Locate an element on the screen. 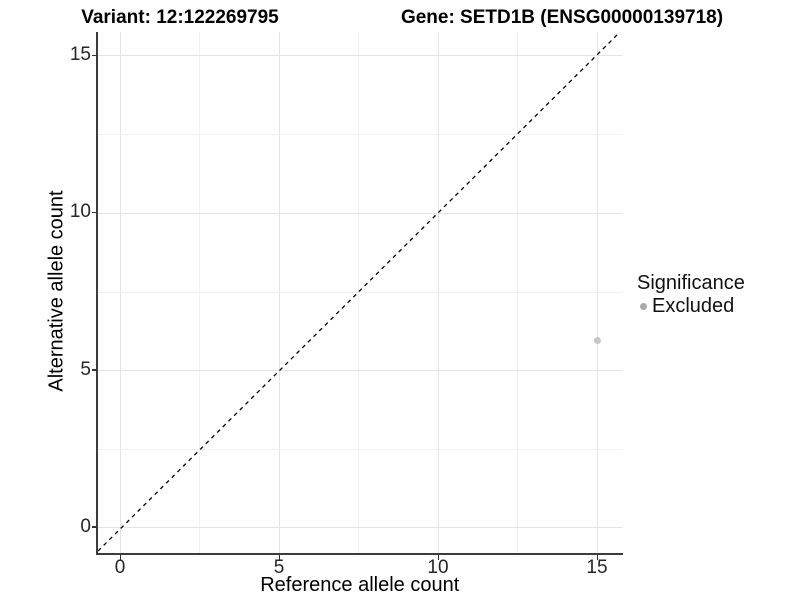  x-tick-label: 5 is located at coordinates (279, 567).